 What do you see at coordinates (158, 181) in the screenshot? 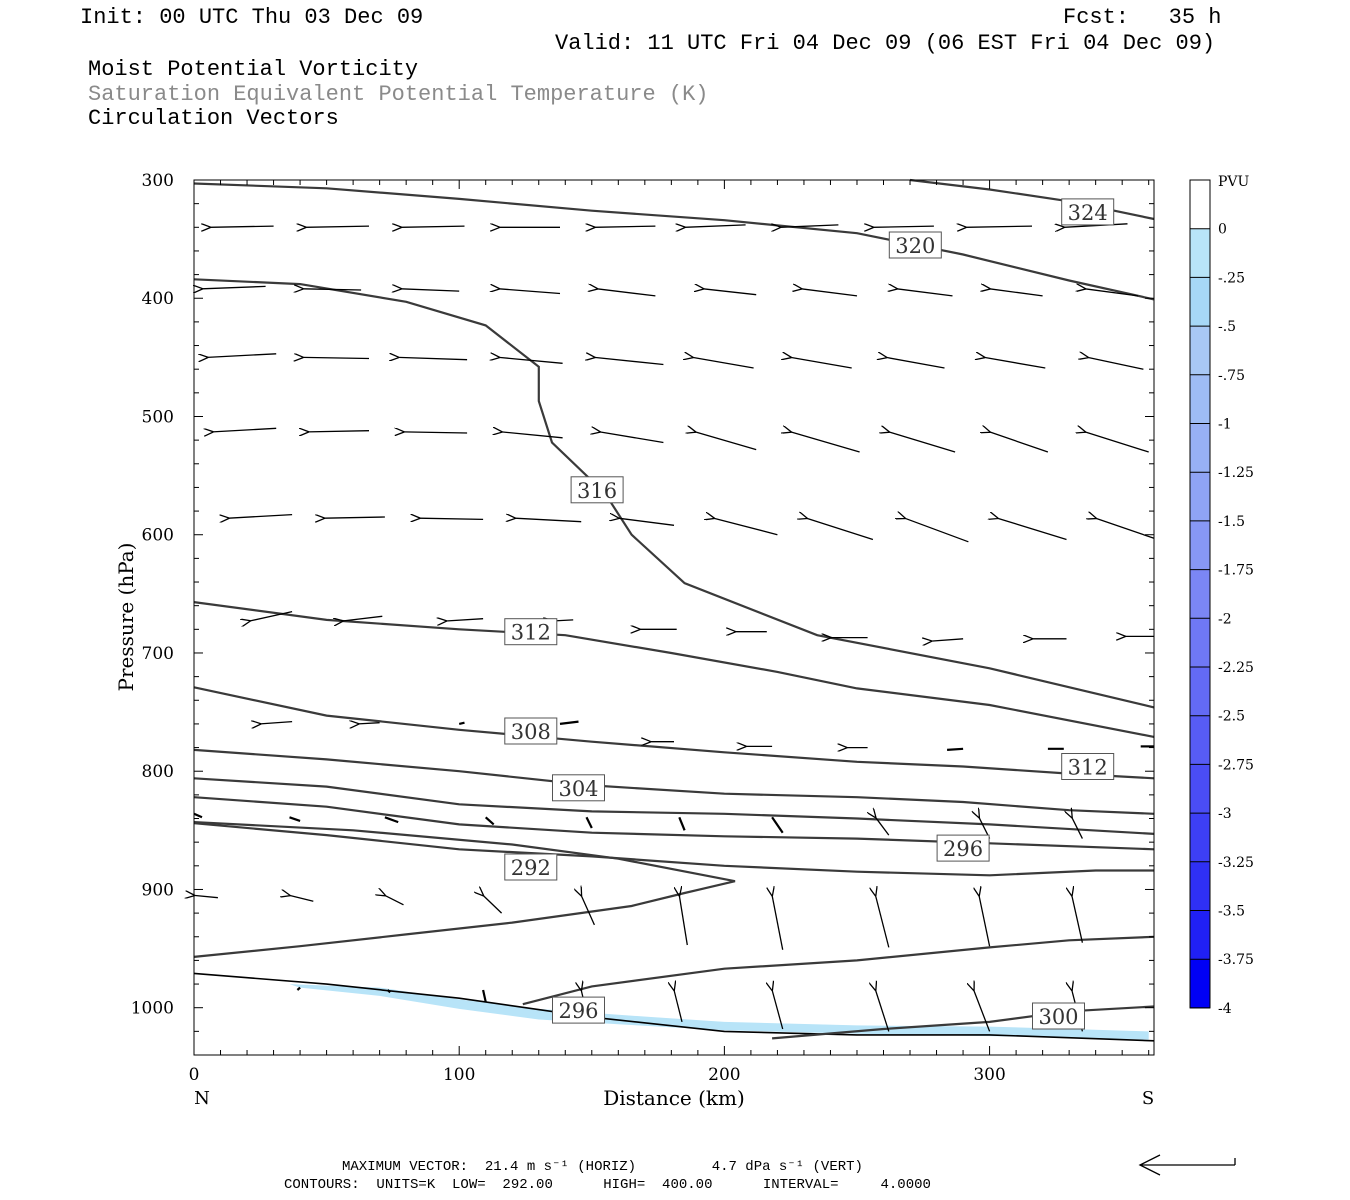
I see `y-tick-label: 300` at bounding box center [158, 181].